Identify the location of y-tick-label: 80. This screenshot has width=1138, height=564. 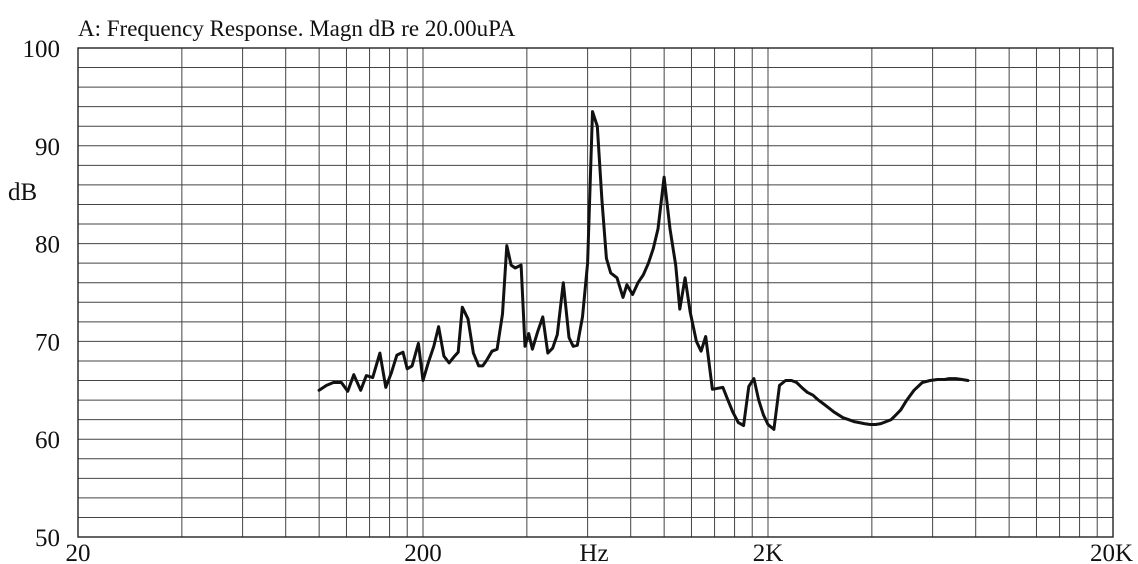
(47, 245).